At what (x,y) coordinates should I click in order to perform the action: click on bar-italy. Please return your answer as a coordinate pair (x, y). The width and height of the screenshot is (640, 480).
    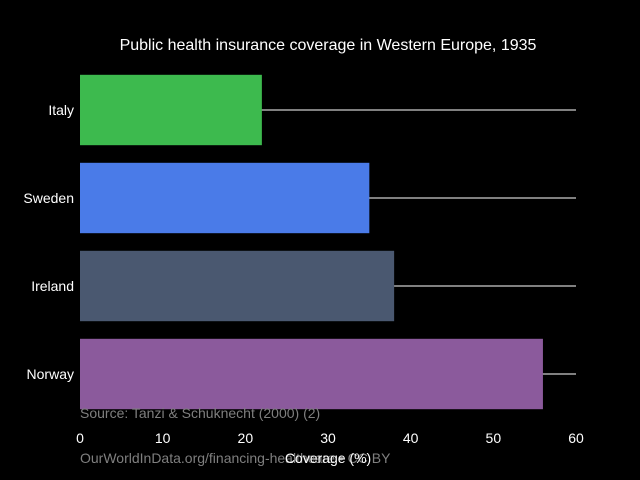
    Looking at the image, I should click on (171, 110).